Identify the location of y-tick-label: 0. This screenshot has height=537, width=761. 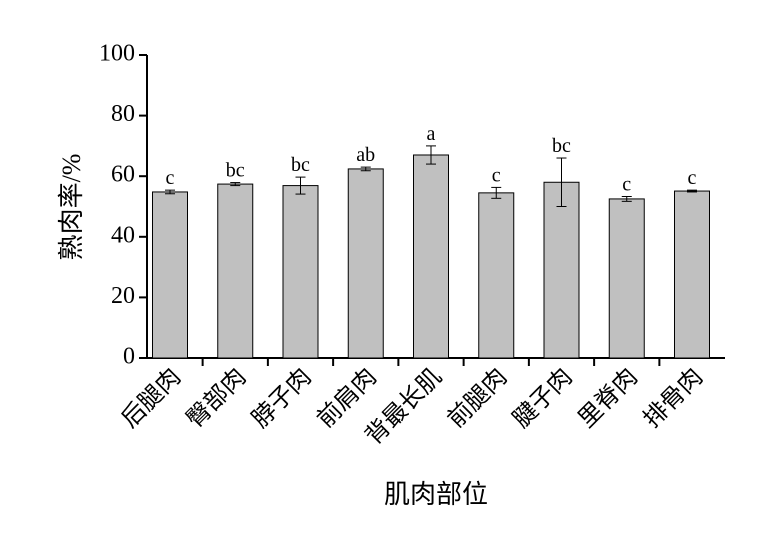
(129, 357).